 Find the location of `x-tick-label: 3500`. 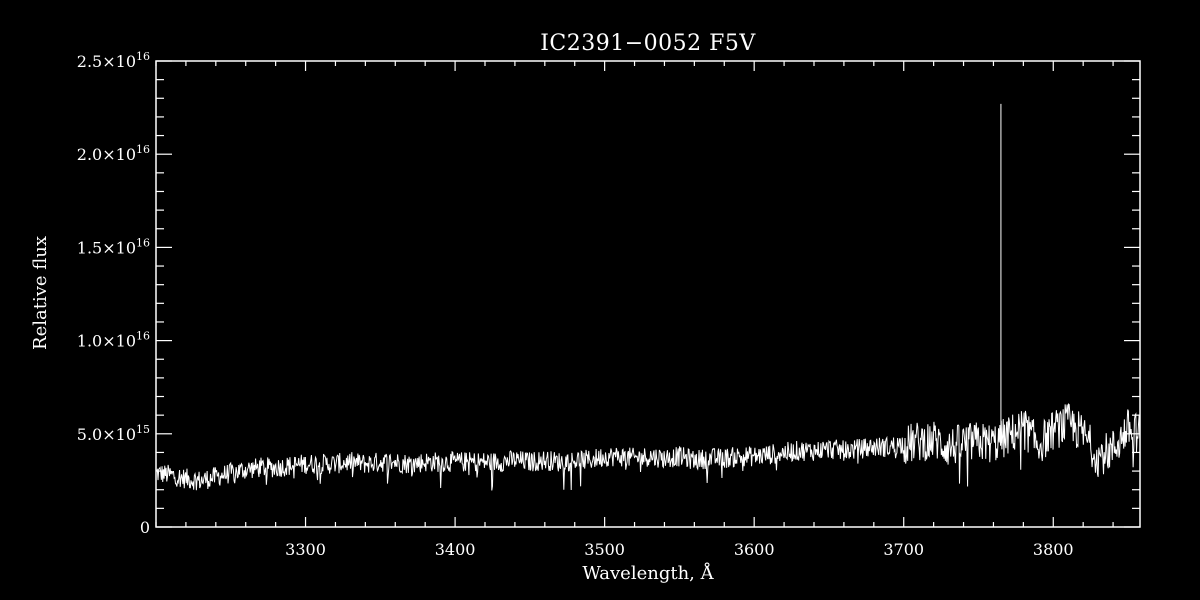

x-tick-label: 3500 is located at coordinates (604, 549).